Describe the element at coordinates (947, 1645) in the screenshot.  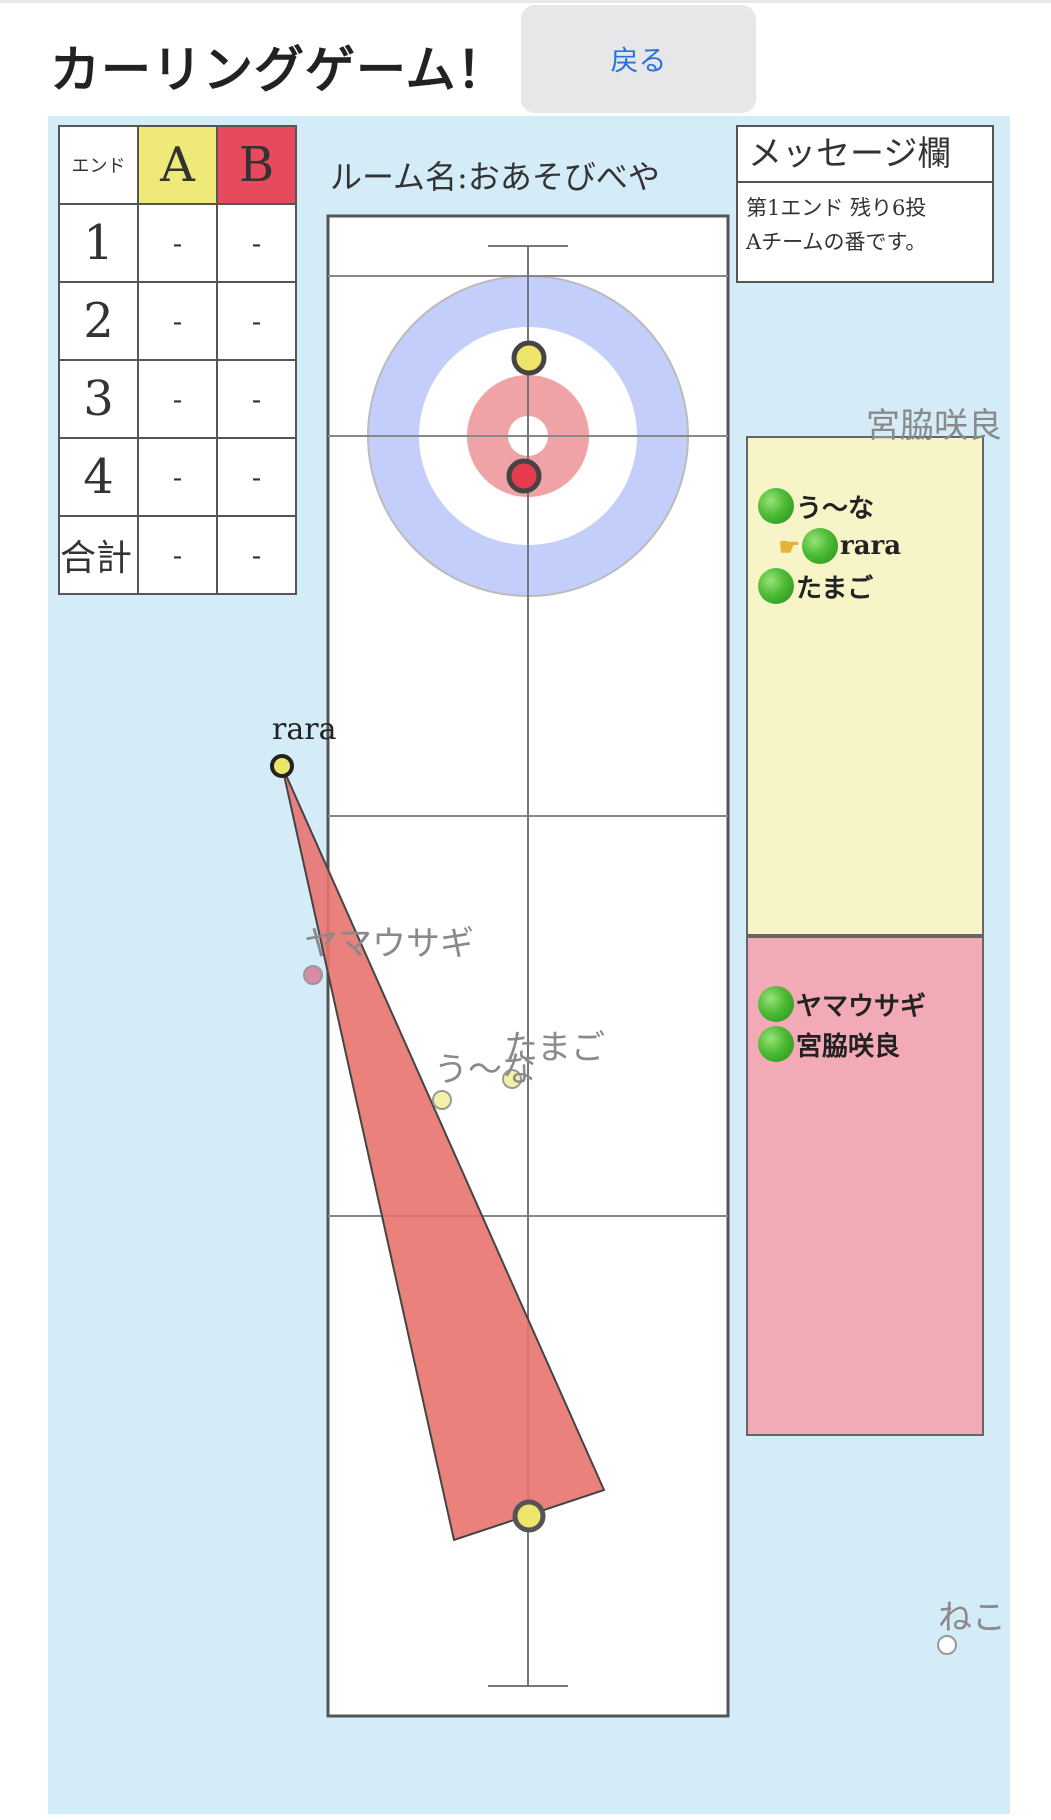
I see `player-marker-neko` at that location.